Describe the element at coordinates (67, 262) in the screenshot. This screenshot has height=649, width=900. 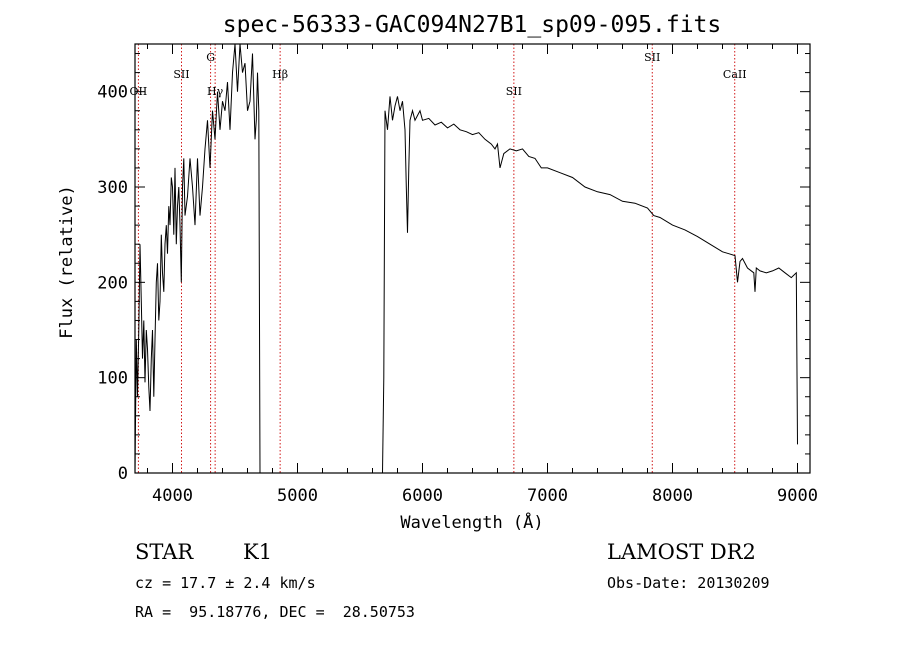
I see `y-axis-label: Flux (relative)` at that location.